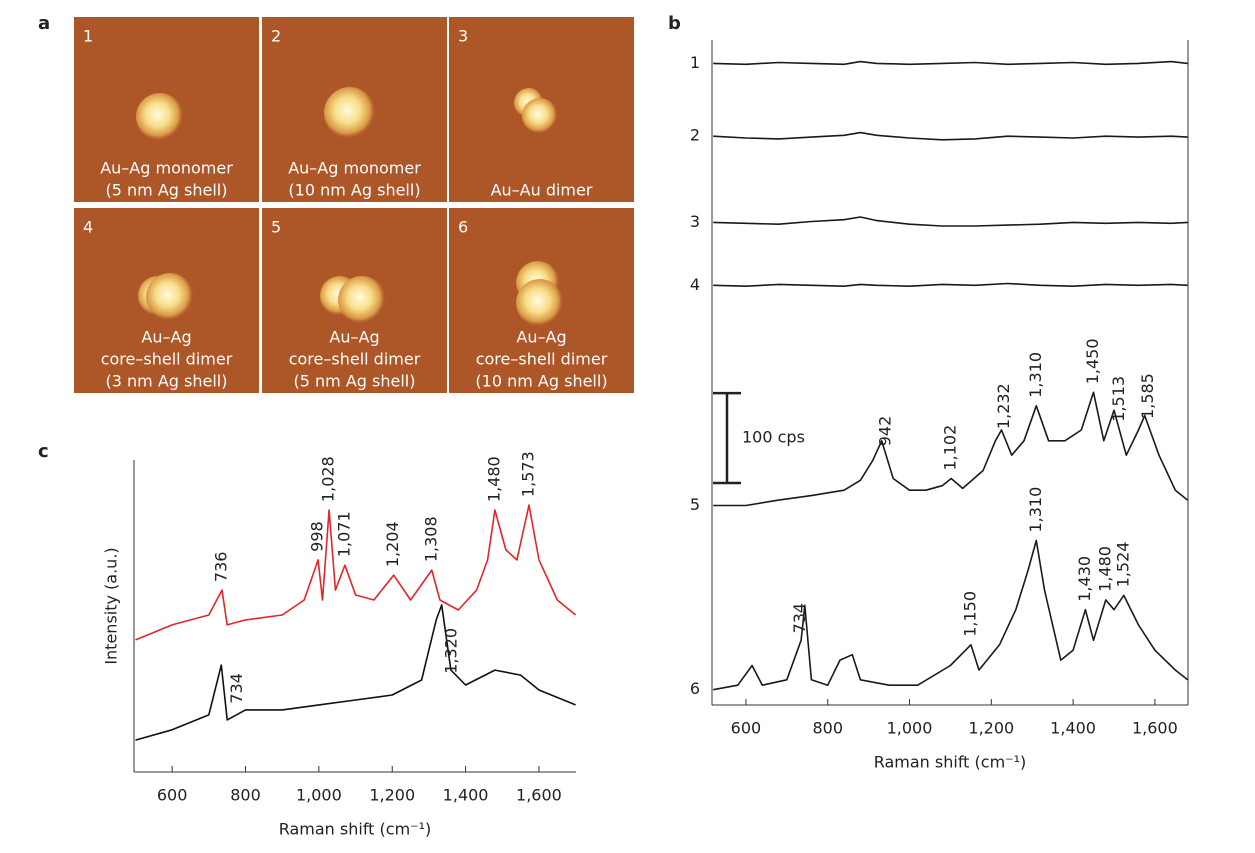 The image size is (1255, 853). I want to click on peak-label: 1,028, so click(328, 479).